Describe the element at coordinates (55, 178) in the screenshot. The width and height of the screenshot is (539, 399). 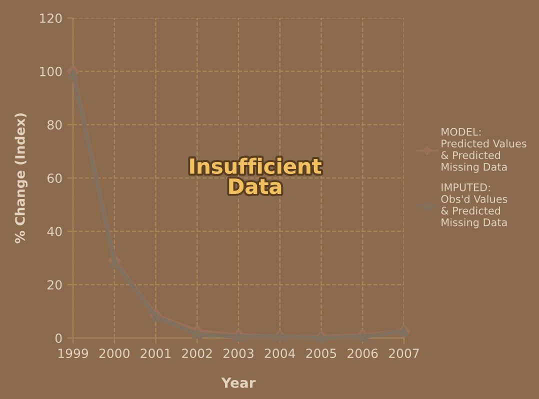
I see `y-tick-label: 60` at that location.